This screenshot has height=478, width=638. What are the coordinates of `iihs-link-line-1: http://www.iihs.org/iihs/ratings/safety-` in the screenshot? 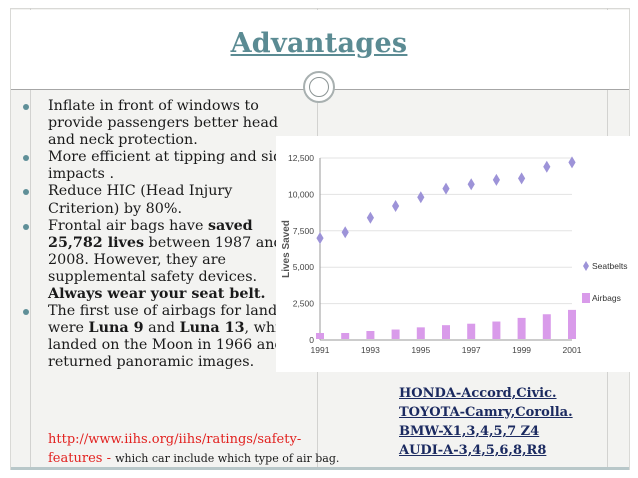 It's located at (193, 439).